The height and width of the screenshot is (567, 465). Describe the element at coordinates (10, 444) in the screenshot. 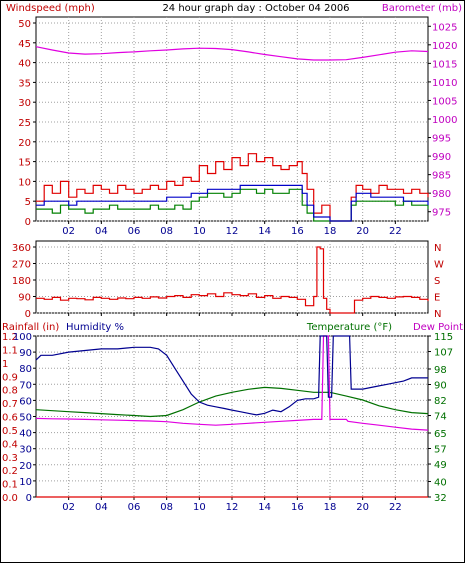

I see `rainfall-tick-label: 0.4` at that location.